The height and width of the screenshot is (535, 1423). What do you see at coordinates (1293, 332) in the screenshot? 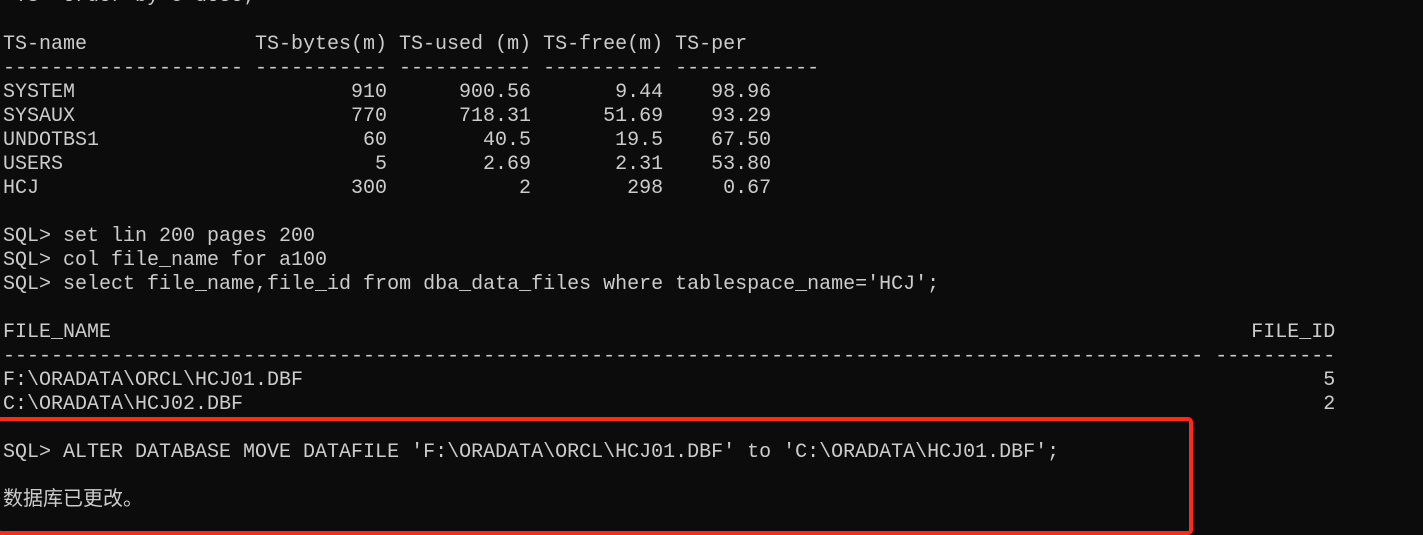
I see `column-header: FILE_ID` at bounding box center [1293, 332].